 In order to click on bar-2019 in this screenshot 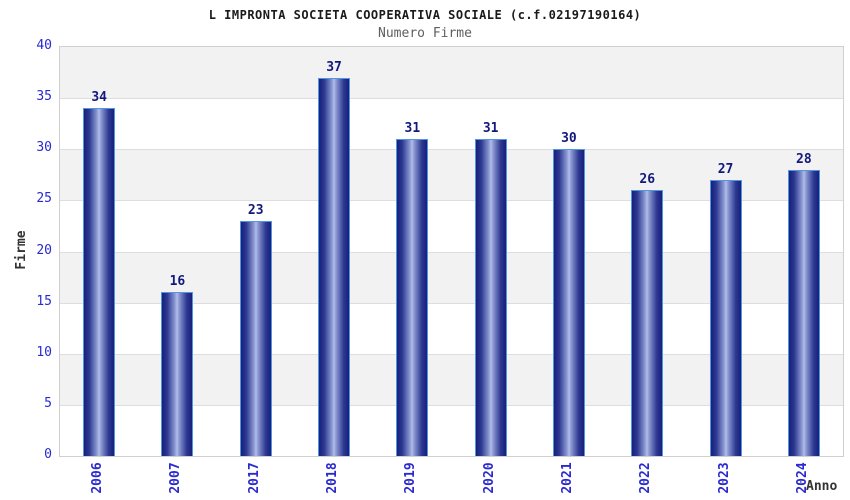, I will do `click(412, 297)`.